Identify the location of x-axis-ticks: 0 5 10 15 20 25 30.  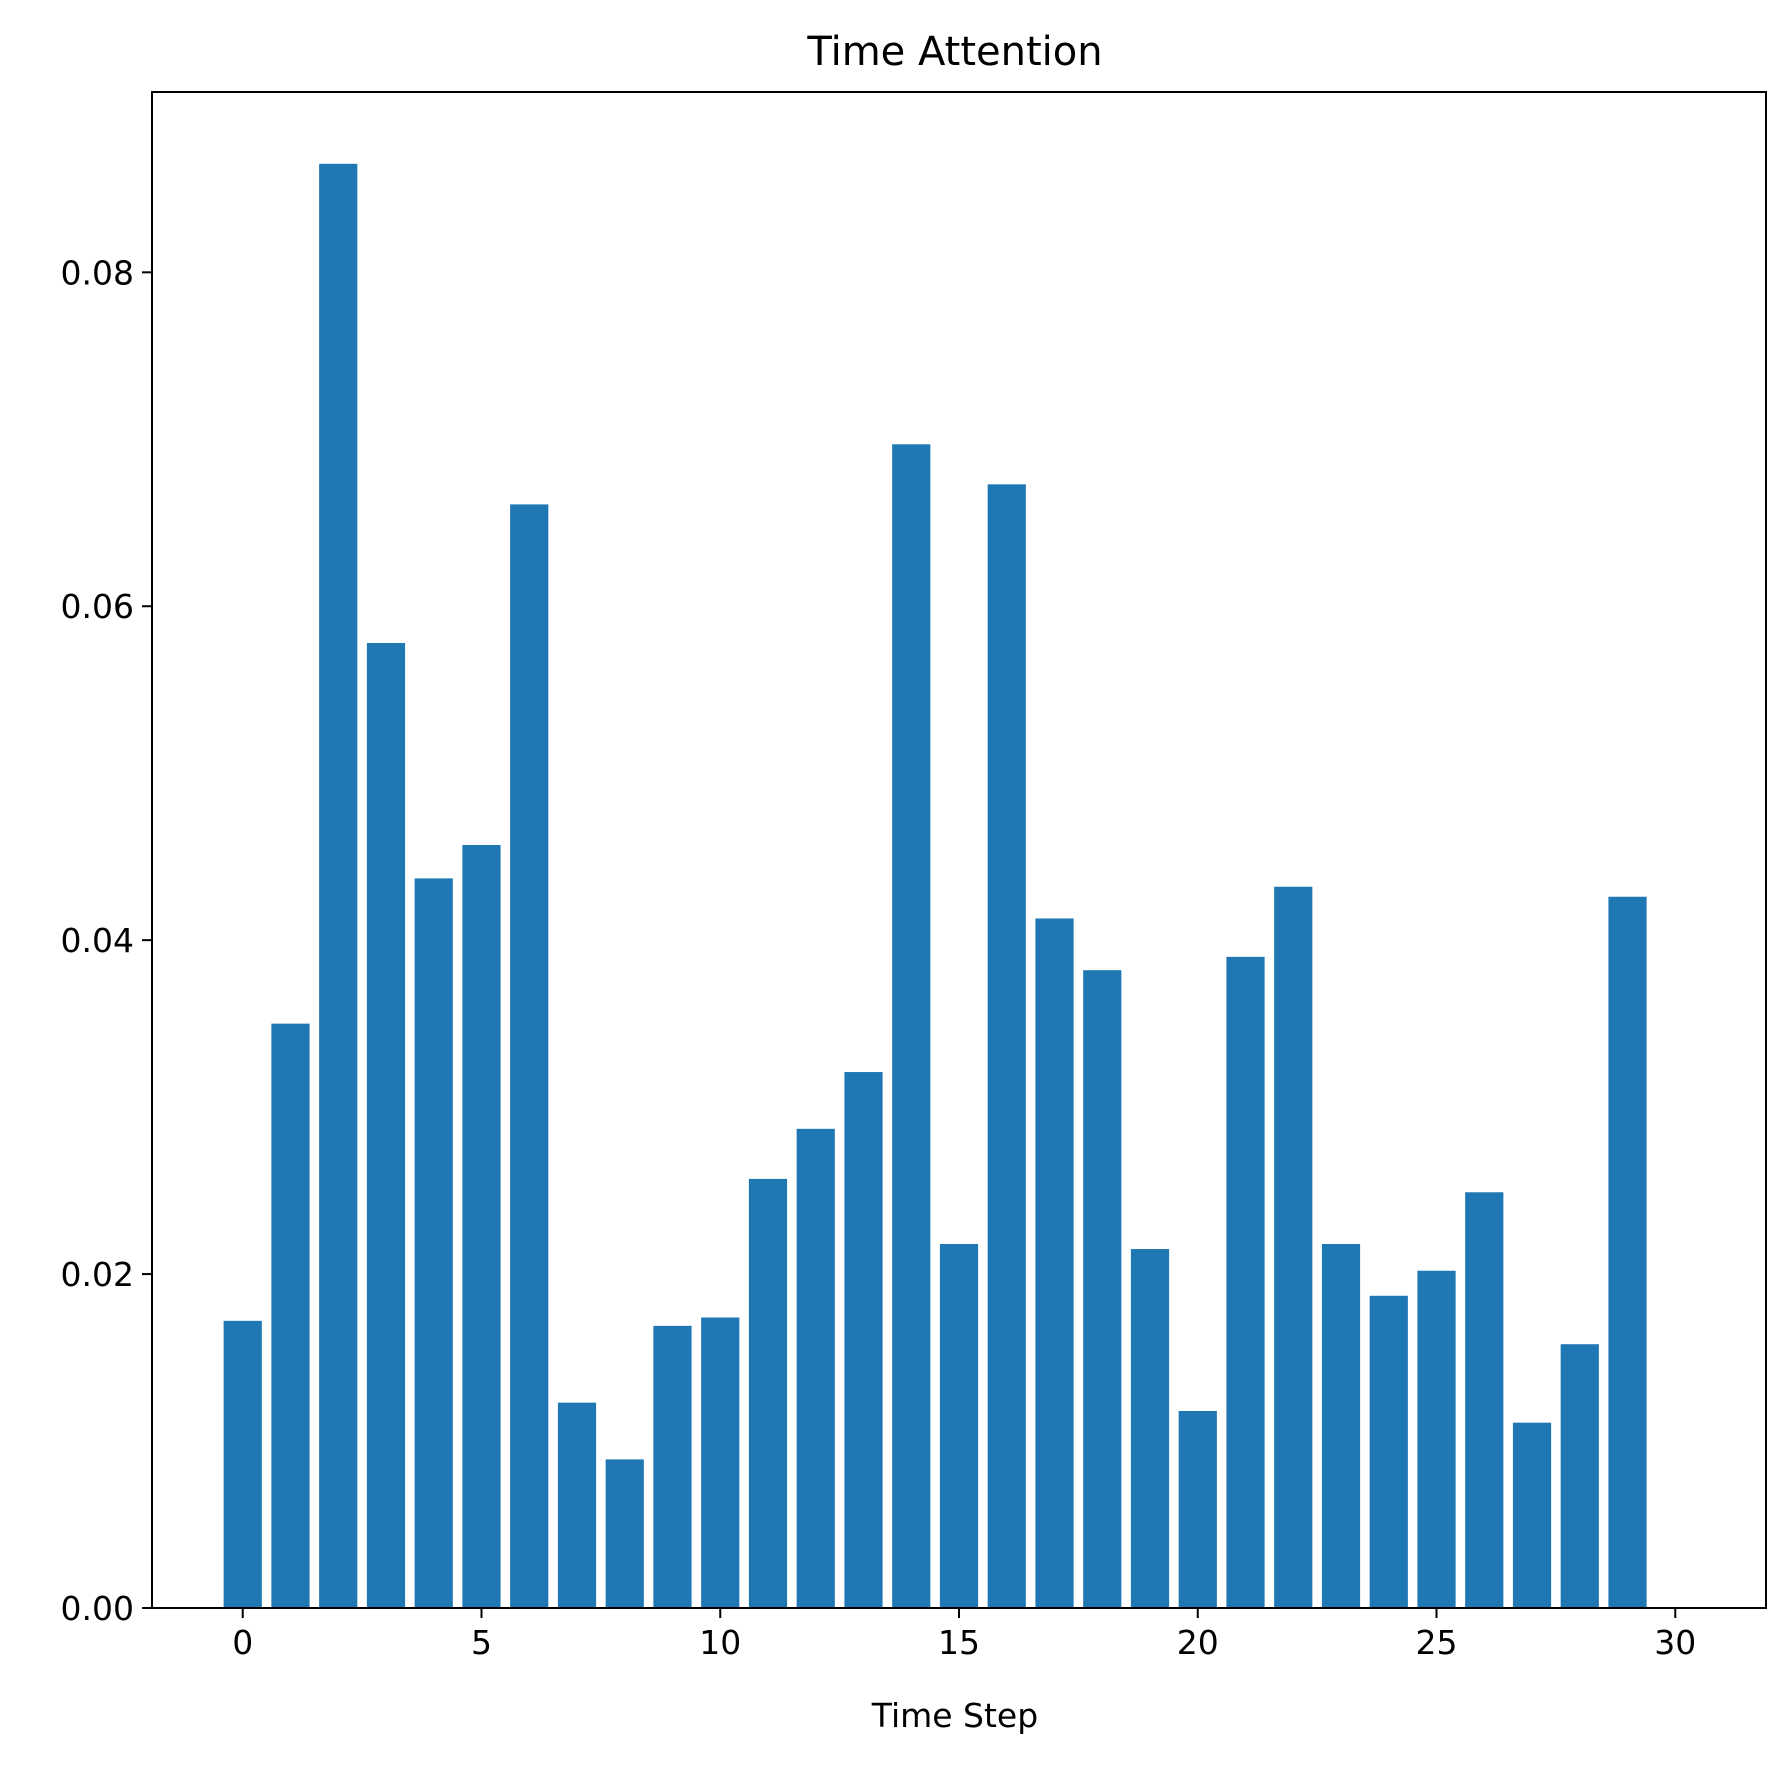
(964, 1635).